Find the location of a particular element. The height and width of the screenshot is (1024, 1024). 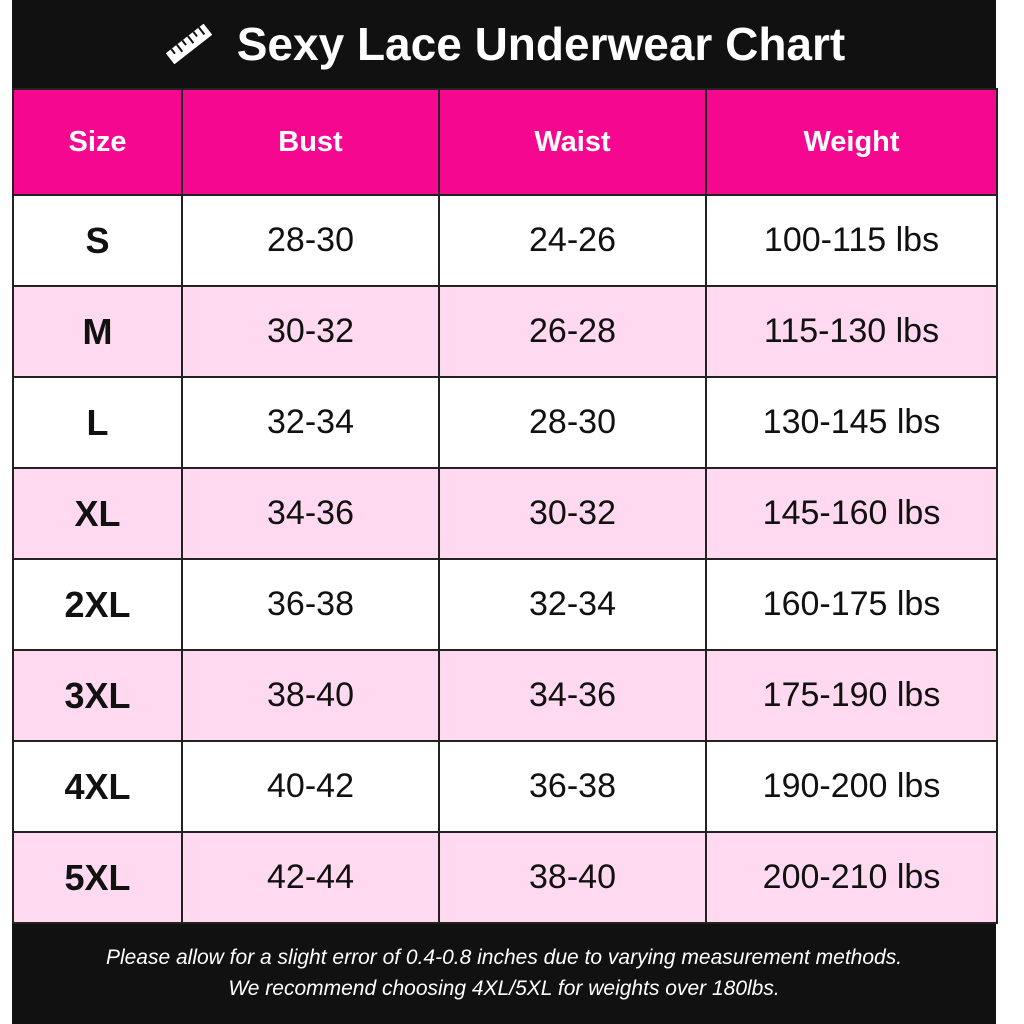

table-row: XL 34-36 30-32 145-160 lbs is located at coordinates (505, 513).